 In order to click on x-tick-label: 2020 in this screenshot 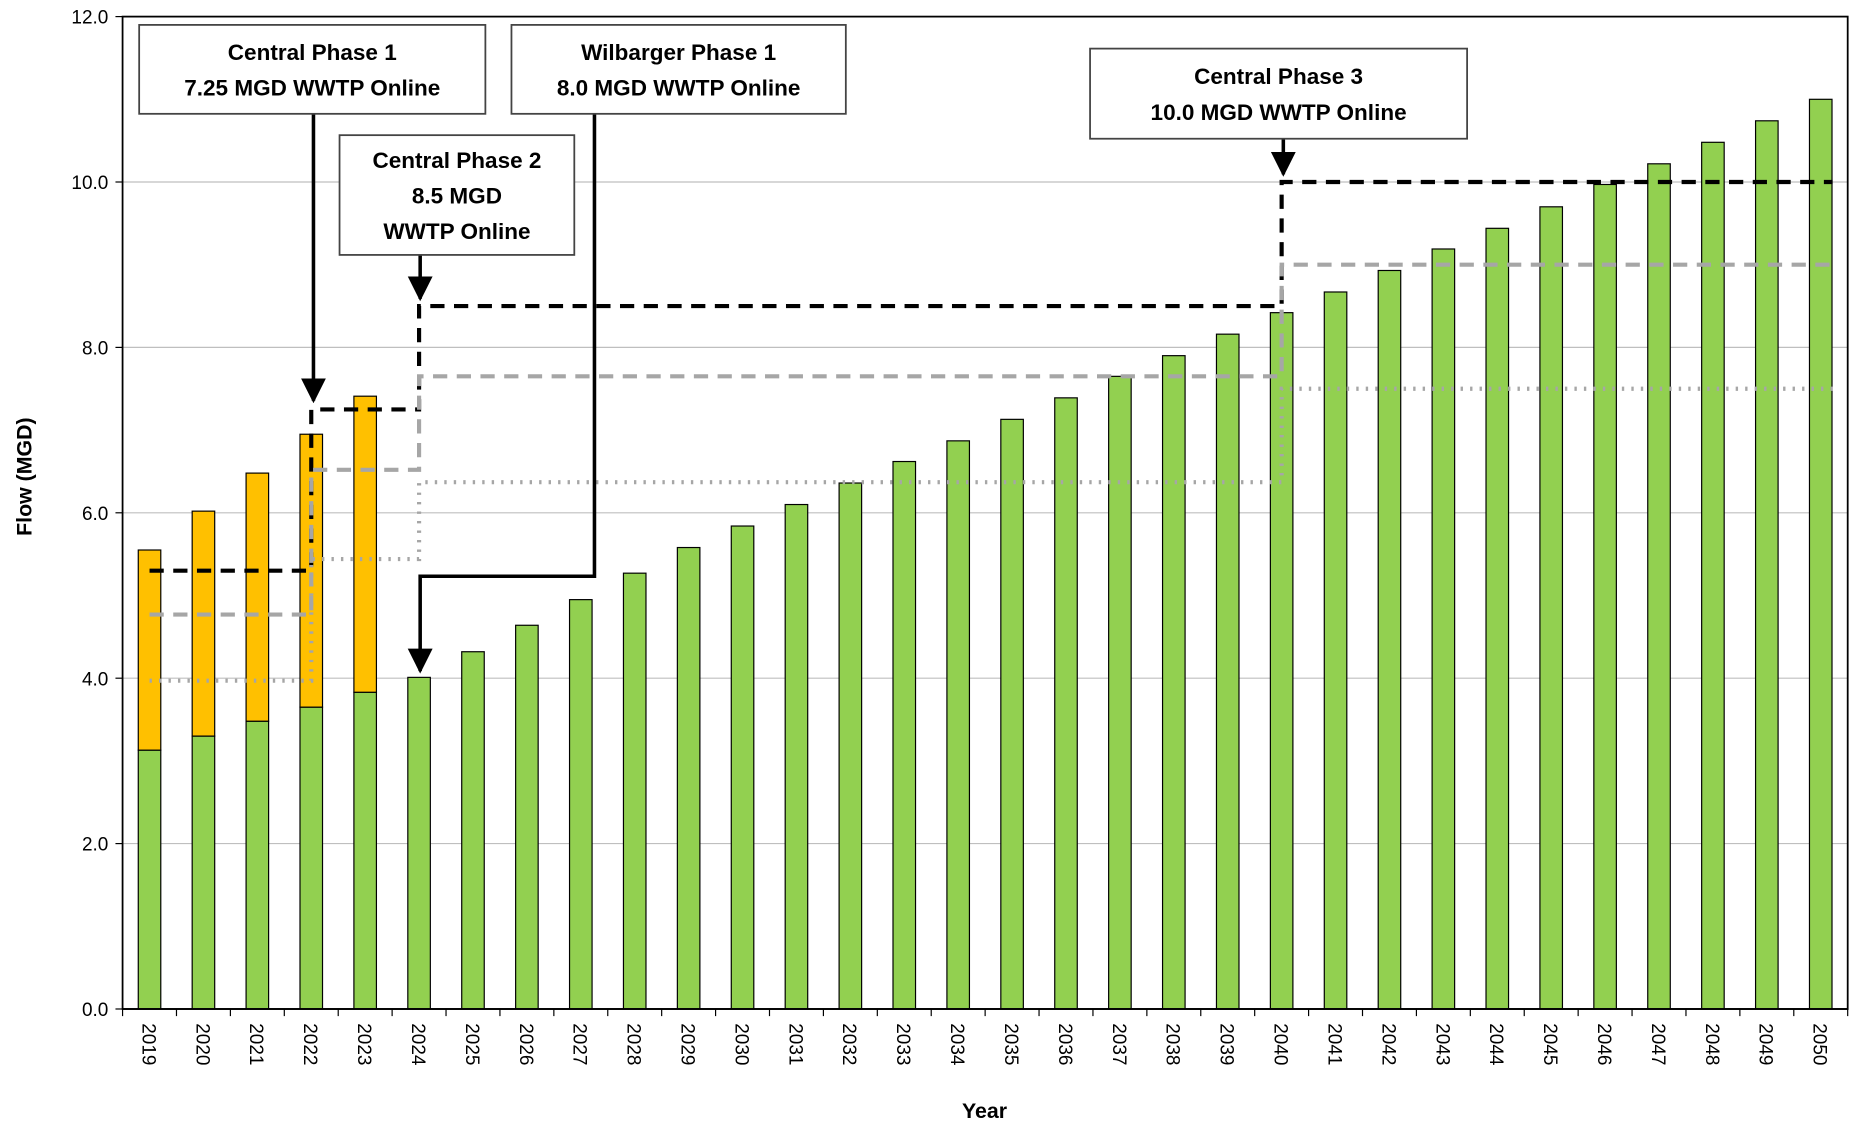, I will do `click(201, 1044)`.